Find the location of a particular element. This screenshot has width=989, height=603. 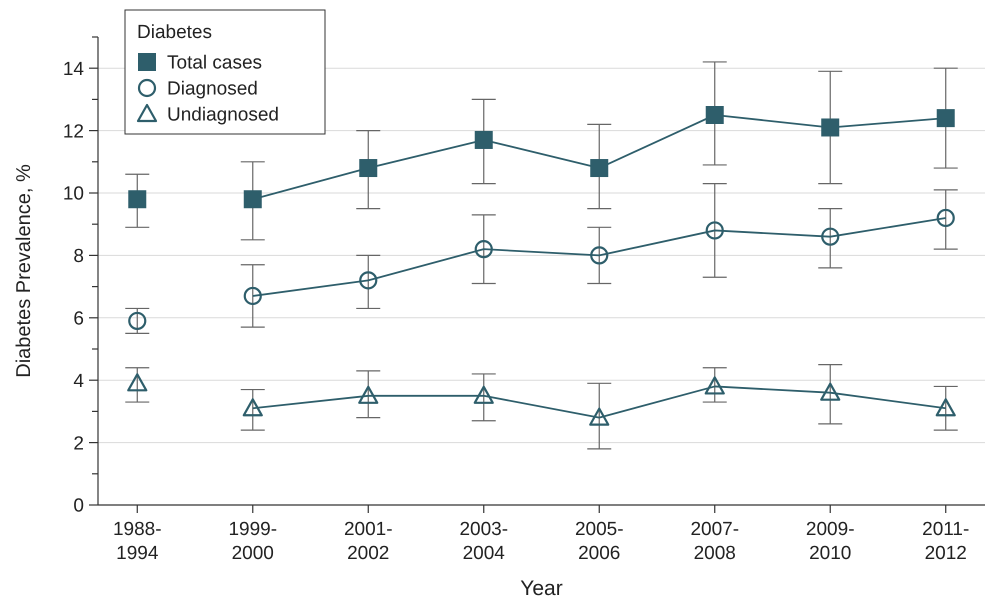

x-tick-label: 1999- 2000 is located at coordinates (253, 541).